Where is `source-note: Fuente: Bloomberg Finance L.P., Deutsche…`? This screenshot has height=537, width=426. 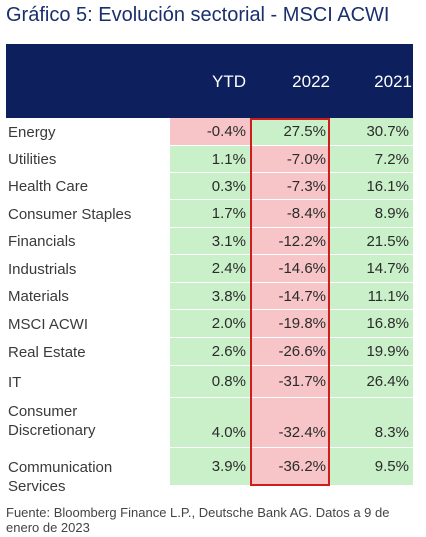
source-note: Fuente: Bloomberg Finance L.P., Deutsche… is located at coordinates (198, 520).